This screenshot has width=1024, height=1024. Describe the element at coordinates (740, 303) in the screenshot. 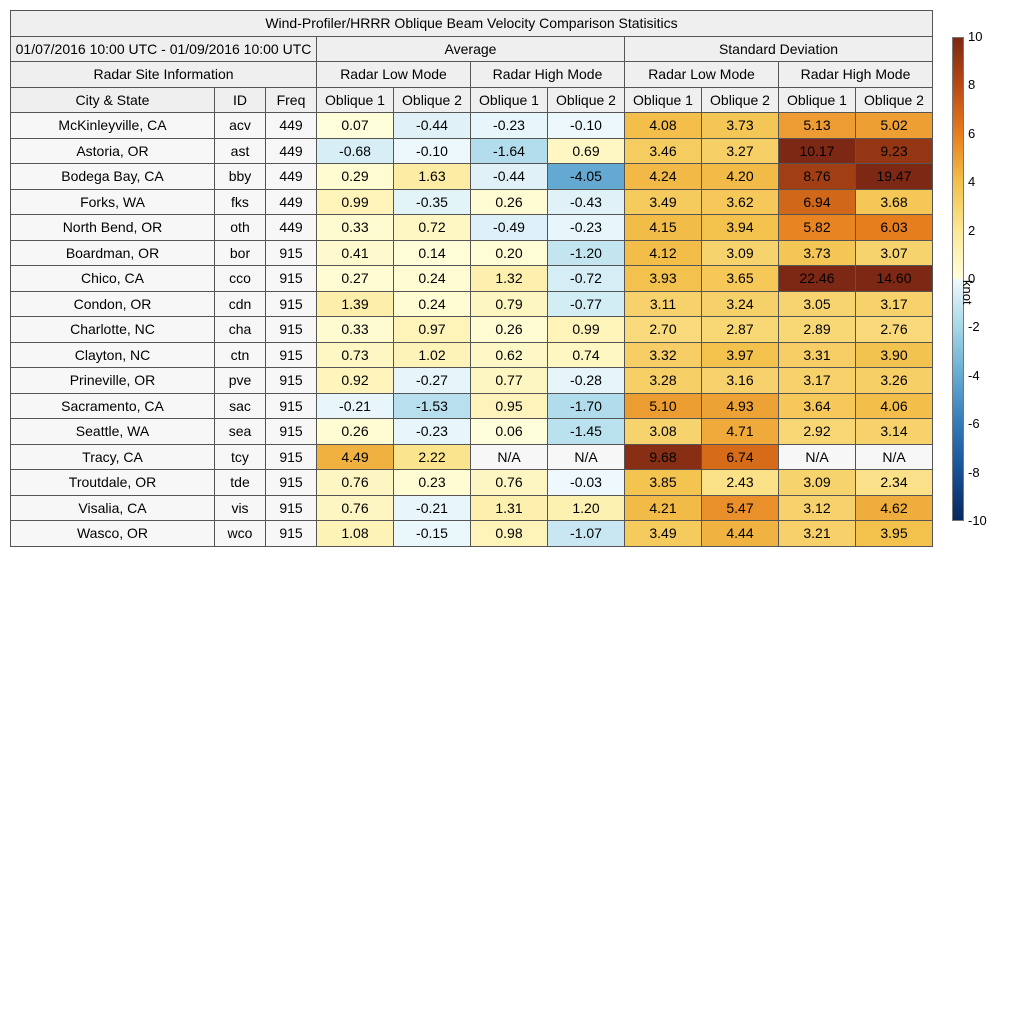

I see `value-cell: 3.24` at that location.